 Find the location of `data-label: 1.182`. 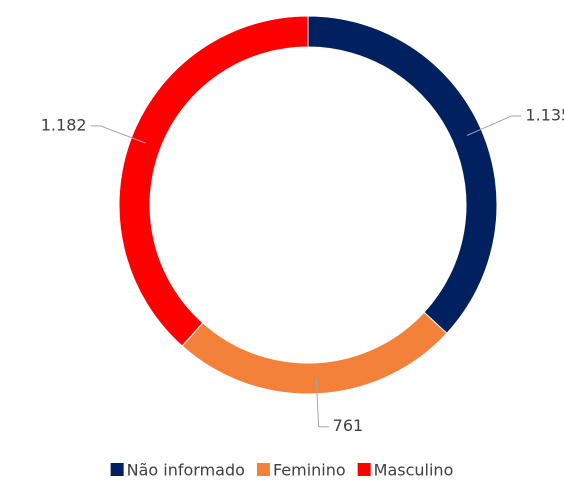

data-label: 1.182 is located at coordinates (64, 124).